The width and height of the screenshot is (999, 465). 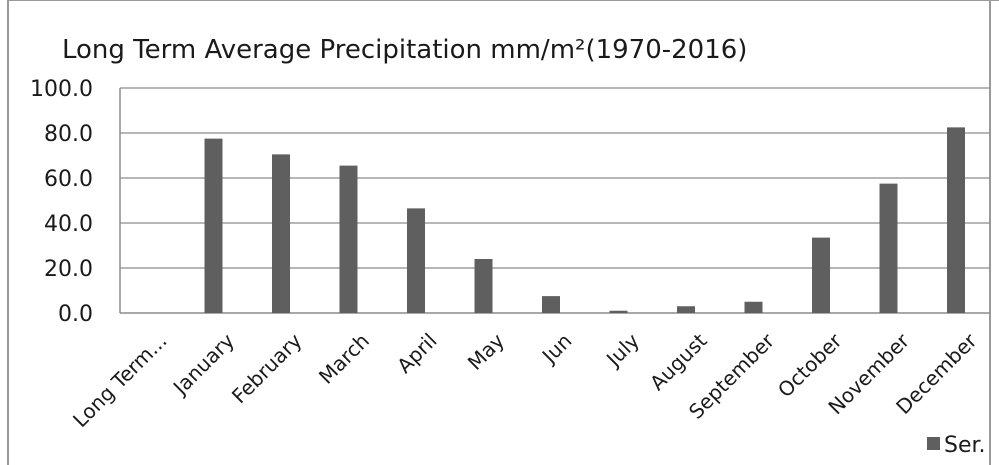 What do you see at coordinates (61, 202) in the screenshot?
I see `y-axis-tick-labels: 0.0 20.0 40.0 60.0 80.0 100.0` at bounding box center [61, 202].